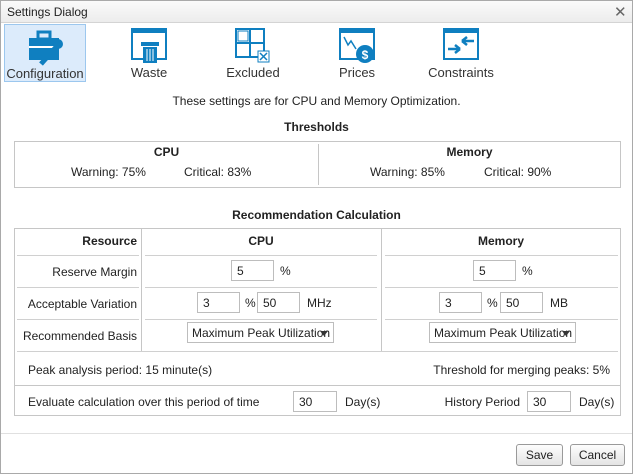  Describe the element at coordinates (45, 73) in the screenshot. I see `tab-label: Configuration` at that location.